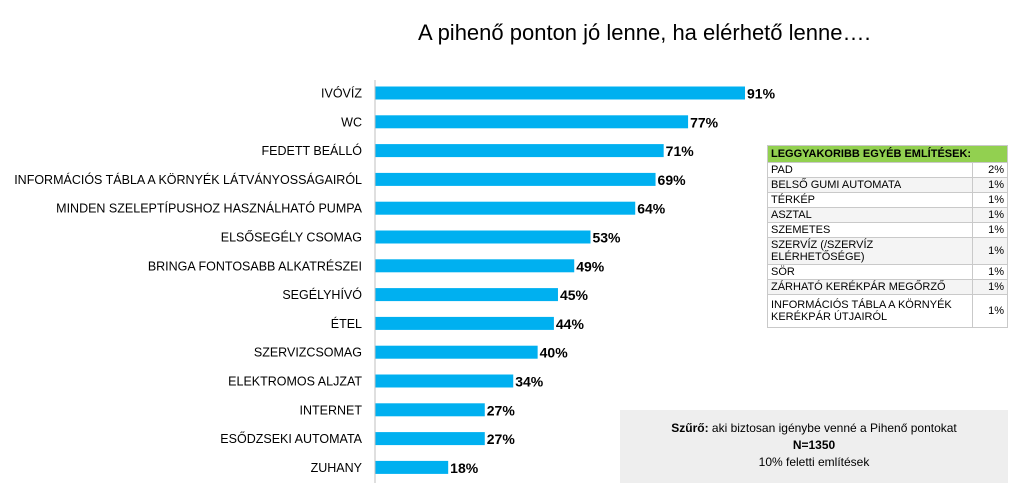 Image resolution: width=1023 pixels, height=493 pixels. I want to click on mention-label: BELSŐ GUMI AUTOMATA, so click(870, 185).